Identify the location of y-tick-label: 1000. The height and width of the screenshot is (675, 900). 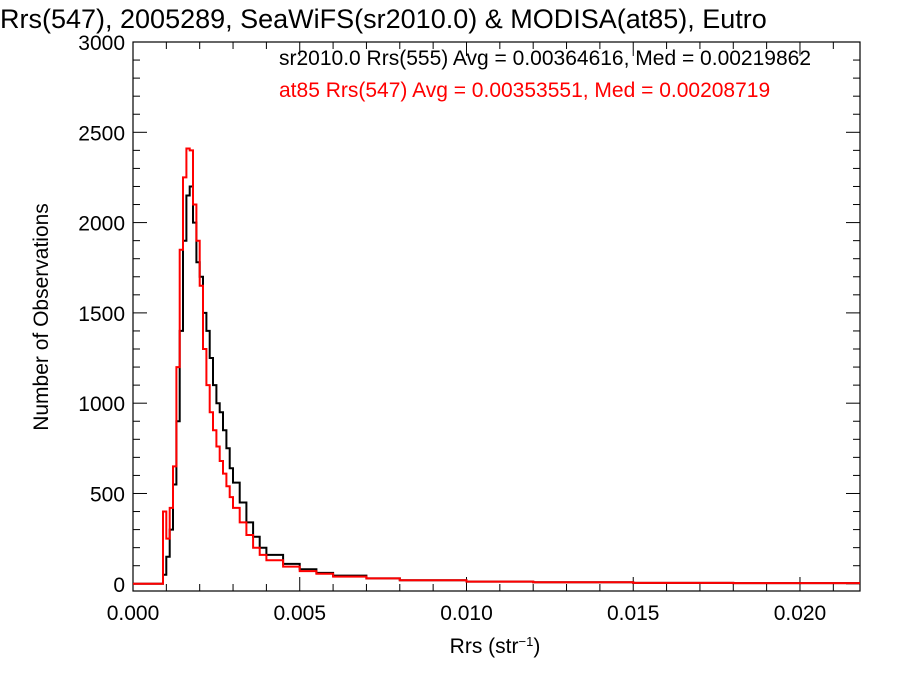
(101, 404).